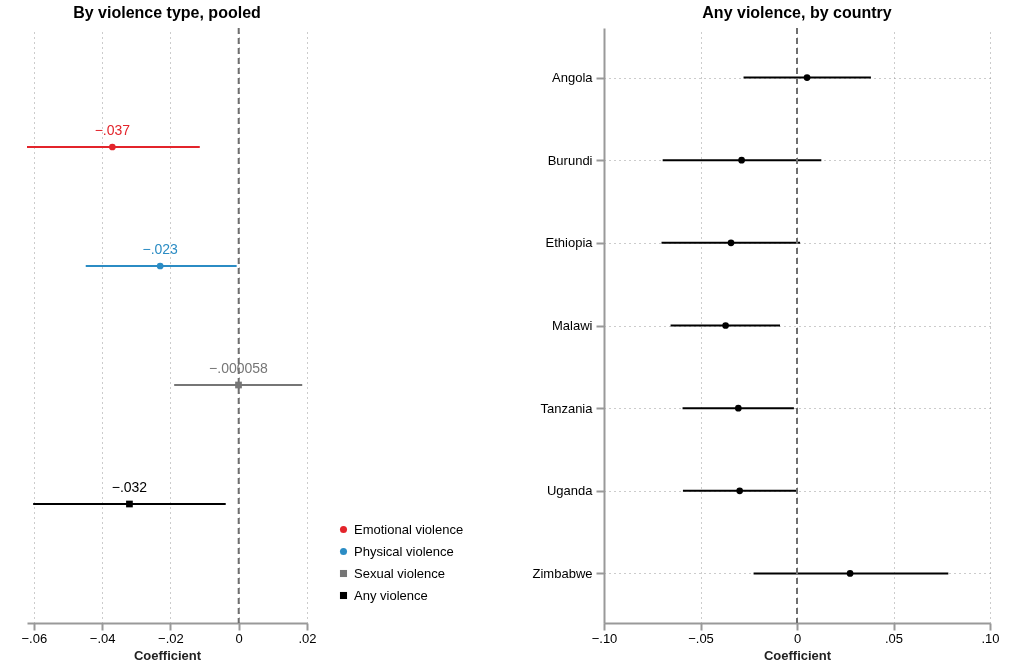 The height and width of the screenshot is (671, 1023). Describe the element at coordinates (570, 491) in the screenshot. I see `y-tick-label: Uganda` at that location.